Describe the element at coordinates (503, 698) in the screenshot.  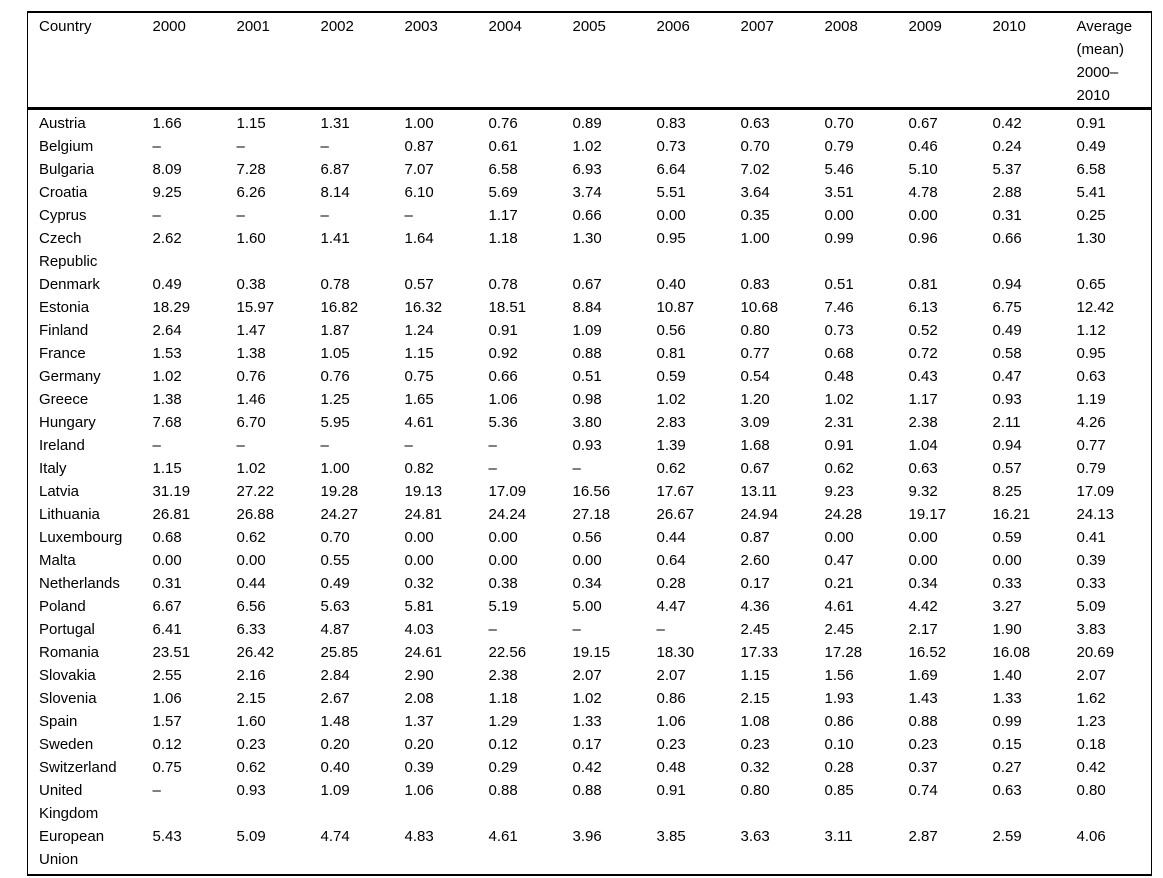
I see `value-cell: 1.18` at that location.